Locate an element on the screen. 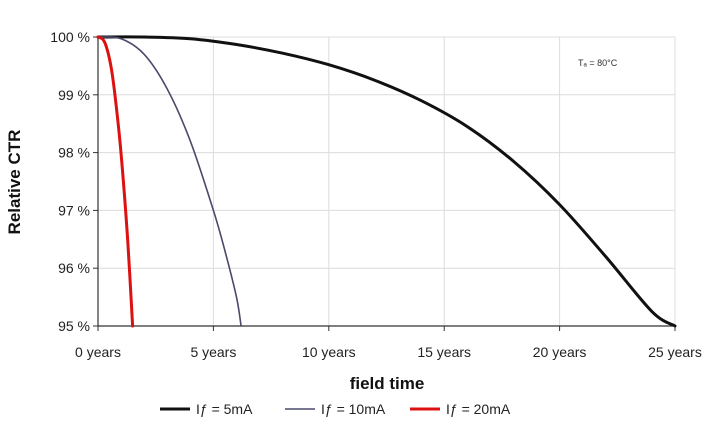 The image size is (710, 448). y-tick-label: 99 % is located at coordinates (74, 95).